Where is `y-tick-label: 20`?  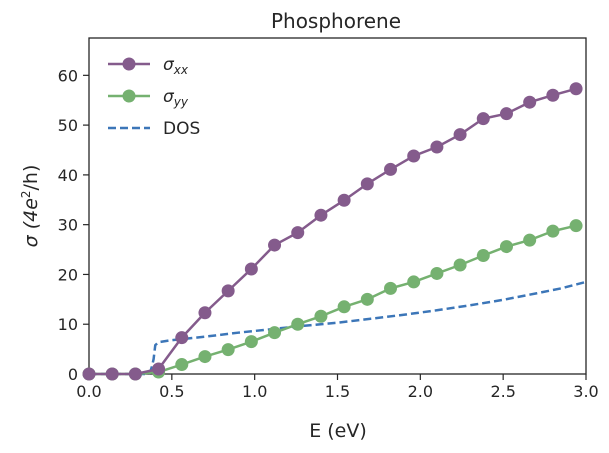
y-tick-label: 20 is located at coordinates (68, 274).